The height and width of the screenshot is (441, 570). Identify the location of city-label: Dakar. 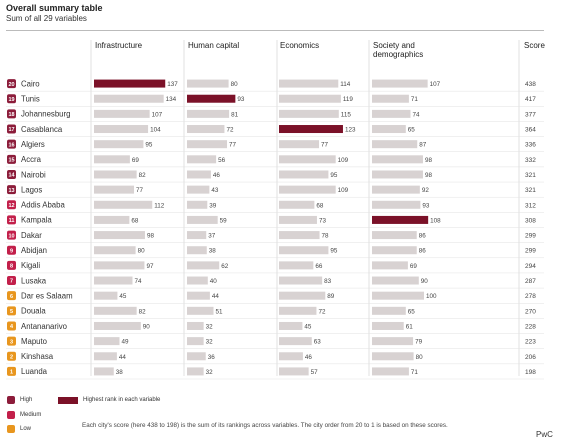
(31, 235).